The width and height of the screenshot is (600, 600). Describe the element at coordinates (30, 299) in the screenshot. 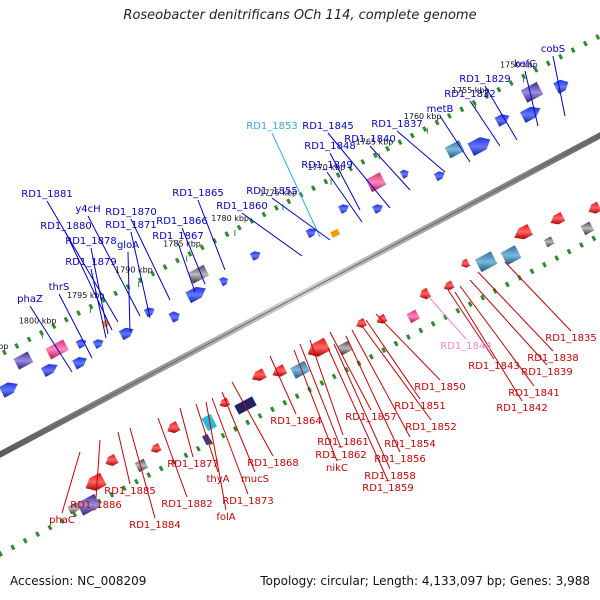

I see `forward-gene-label: phaZ` at that location.